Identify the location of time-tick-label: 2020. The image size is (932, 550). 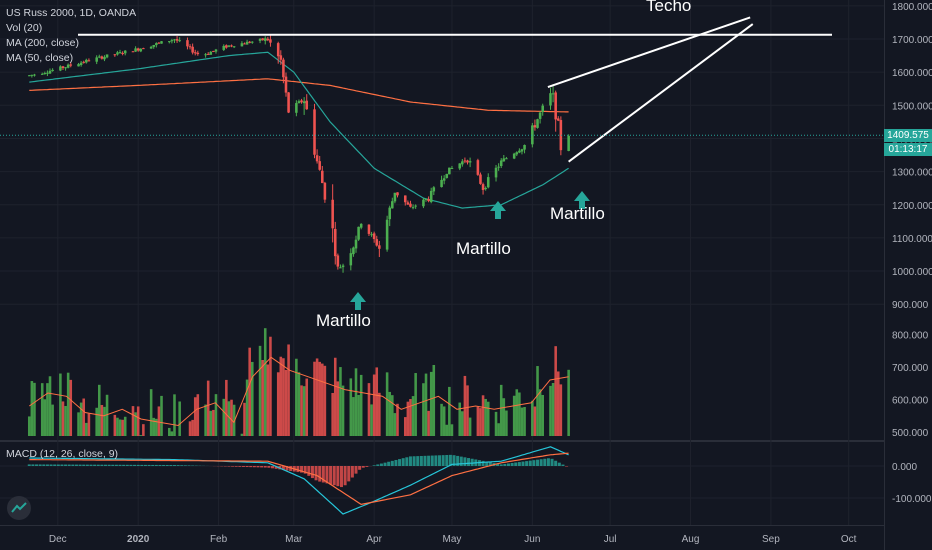
(138, 539).